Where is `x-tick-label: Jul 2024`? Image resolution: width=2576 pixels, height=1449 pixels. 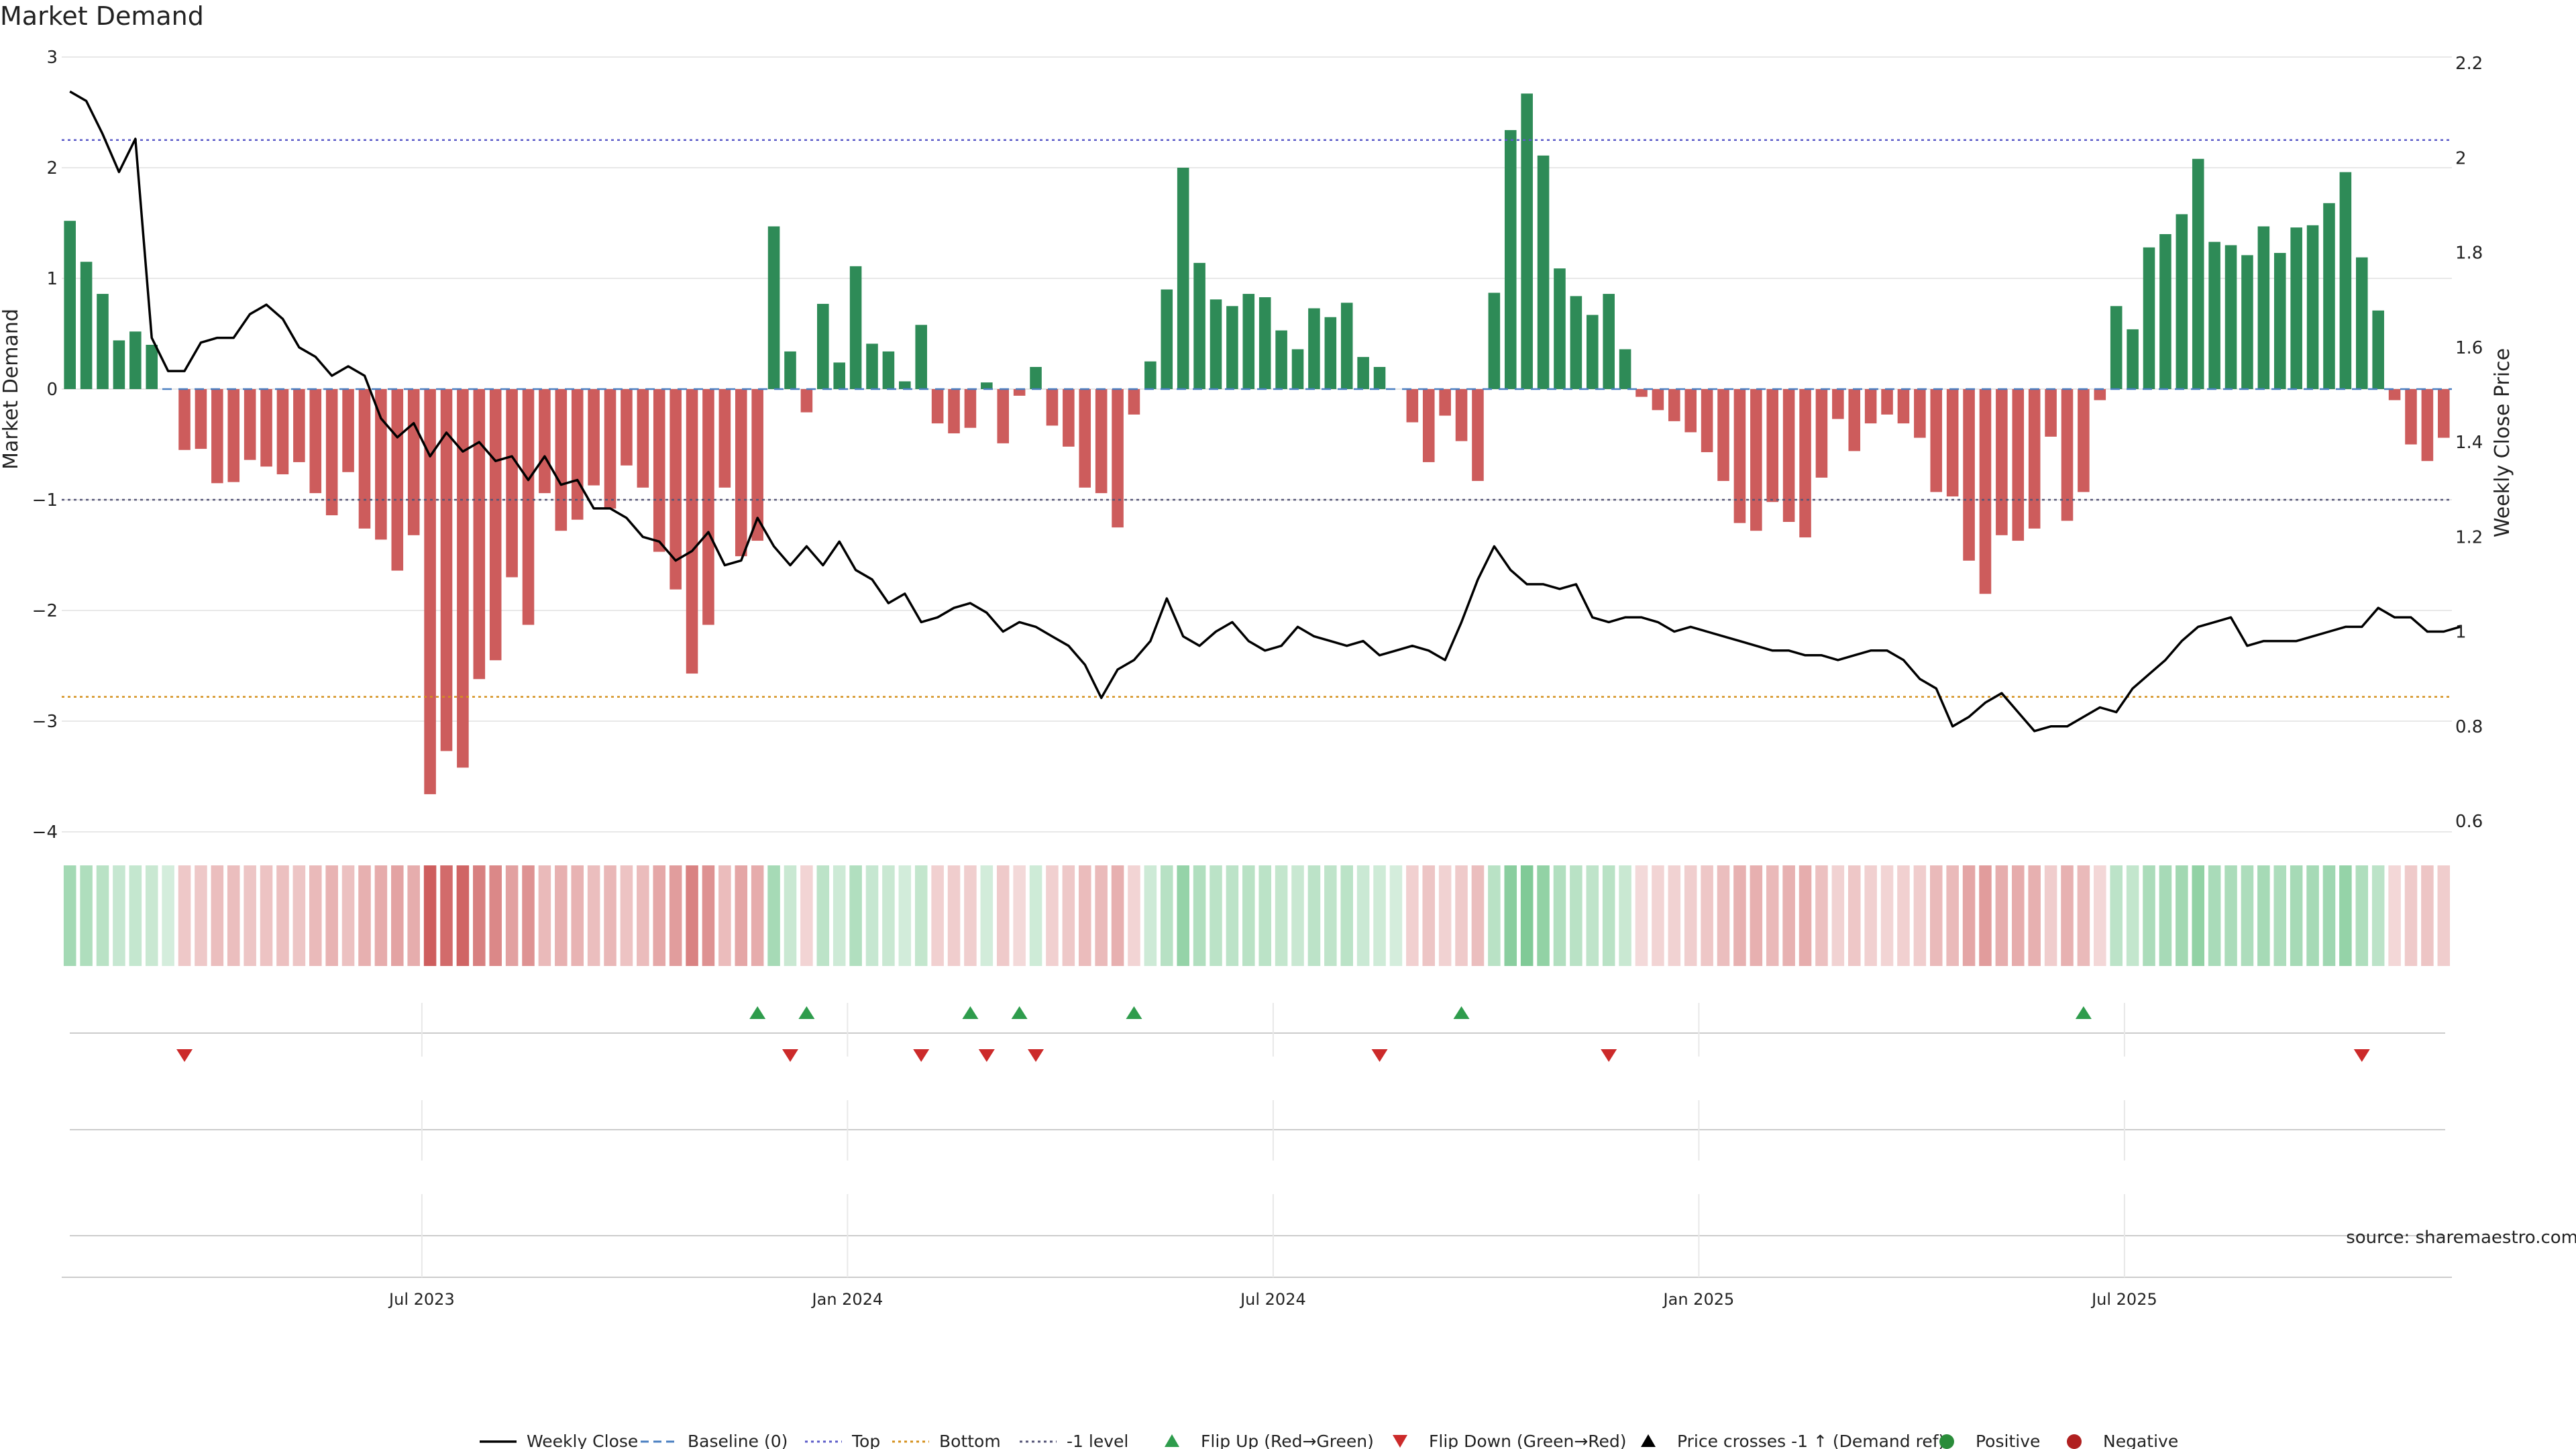 x-tick-label: Jul 2024 is located at coordinates (1272, 1299).